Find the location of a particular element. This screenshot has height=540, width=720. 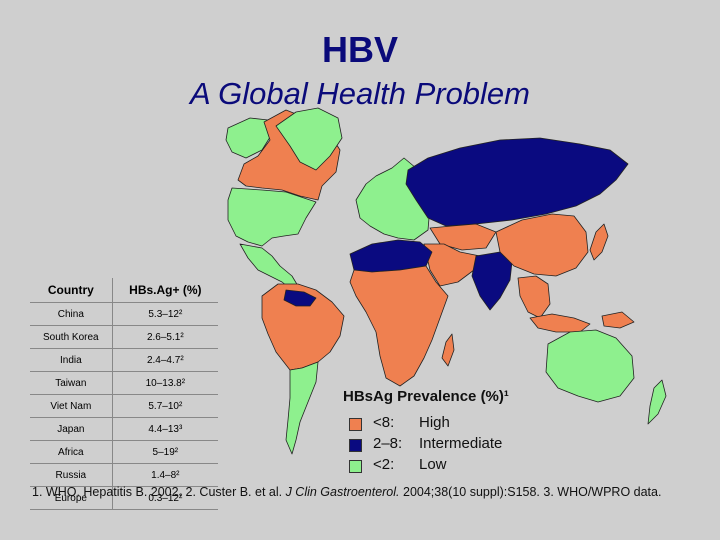

column-header-country: Country is located at coordinates (71, 290).